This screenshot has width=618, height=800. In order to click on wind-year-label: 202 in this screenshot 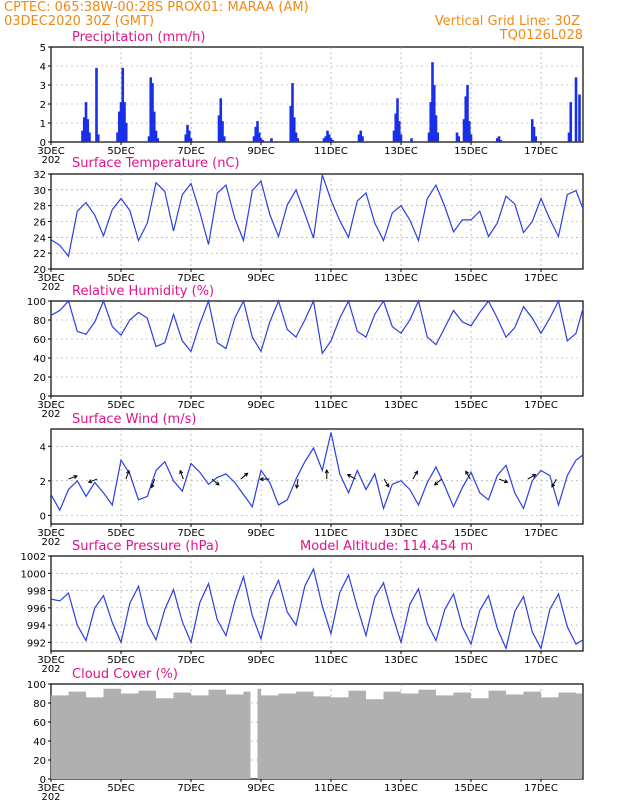, I will do `click(50, 542)`.